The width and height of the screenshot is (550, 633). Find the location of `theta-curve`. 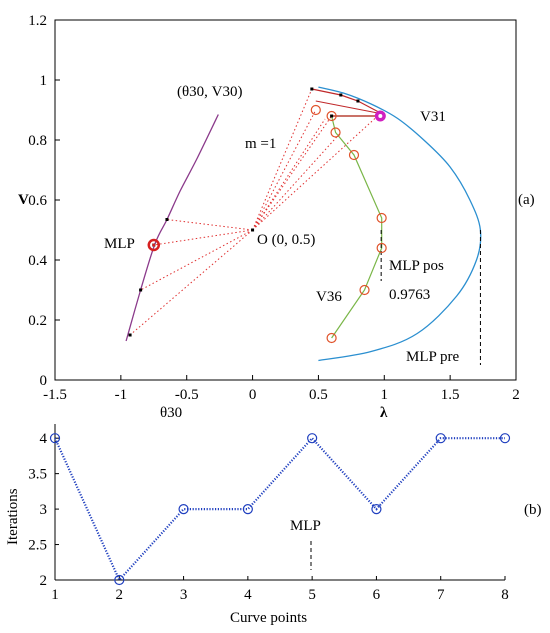

theta-curve is located at coordinates (172, 228).